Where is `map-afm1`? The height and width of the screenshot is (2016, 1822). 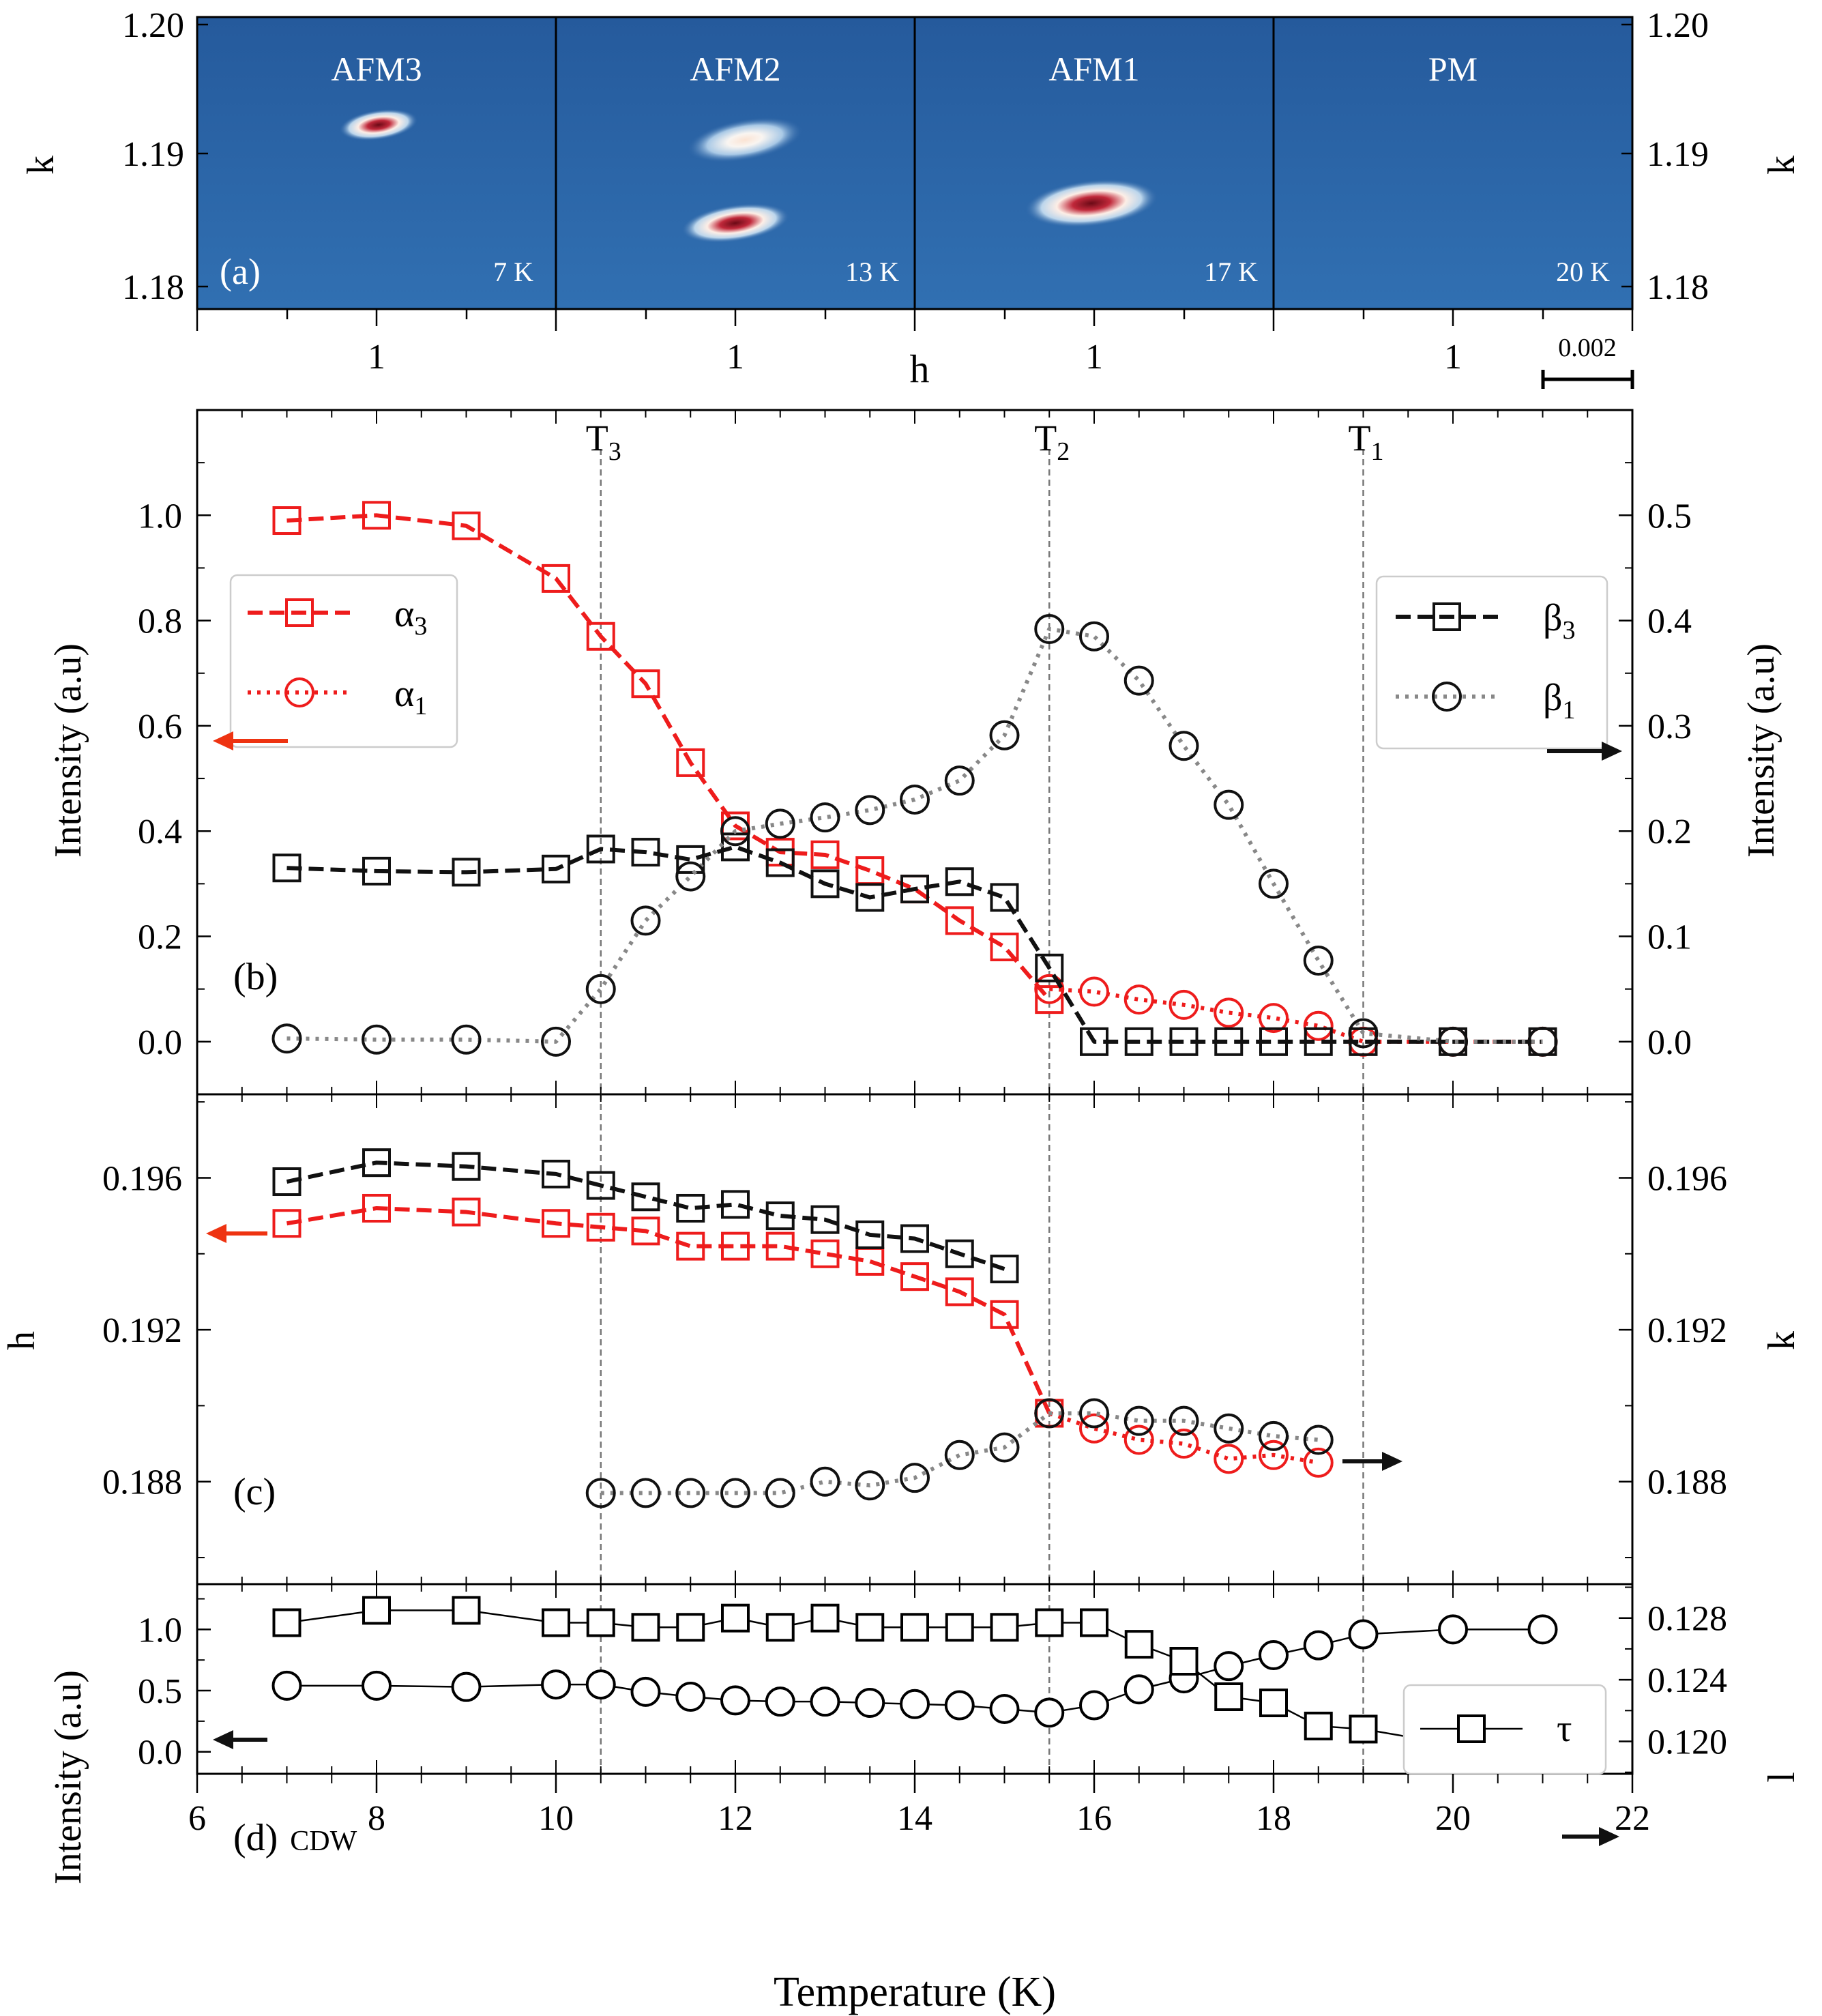 map-afm1 is located at coordinates (1094, 163).